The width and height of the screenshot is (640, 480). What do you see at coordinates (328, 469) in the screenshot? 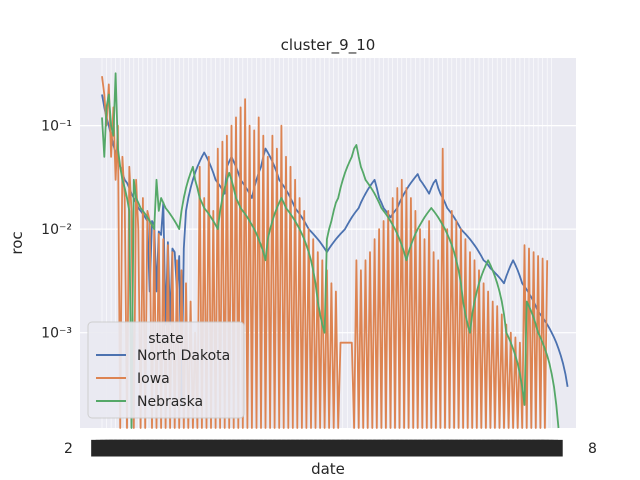
I see `x-axis-label: date` at bounding box center [328, 469].